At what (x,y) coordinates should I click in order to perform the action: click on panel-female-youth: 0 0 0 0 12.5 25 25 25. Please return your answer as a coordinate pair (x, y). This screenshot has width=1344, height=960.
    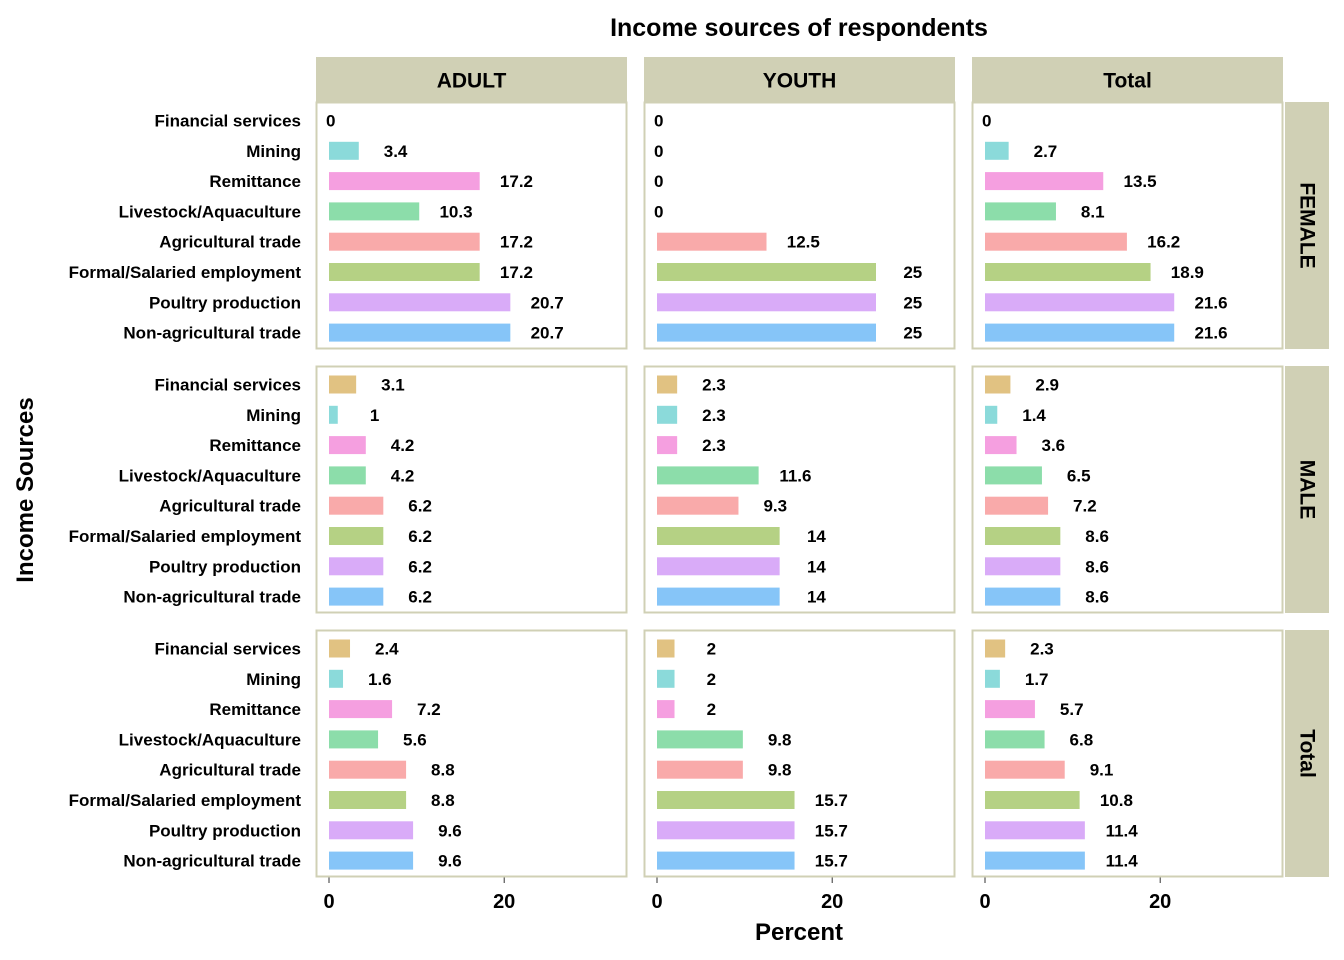
    Looking at the image, I should click on (799, 225).